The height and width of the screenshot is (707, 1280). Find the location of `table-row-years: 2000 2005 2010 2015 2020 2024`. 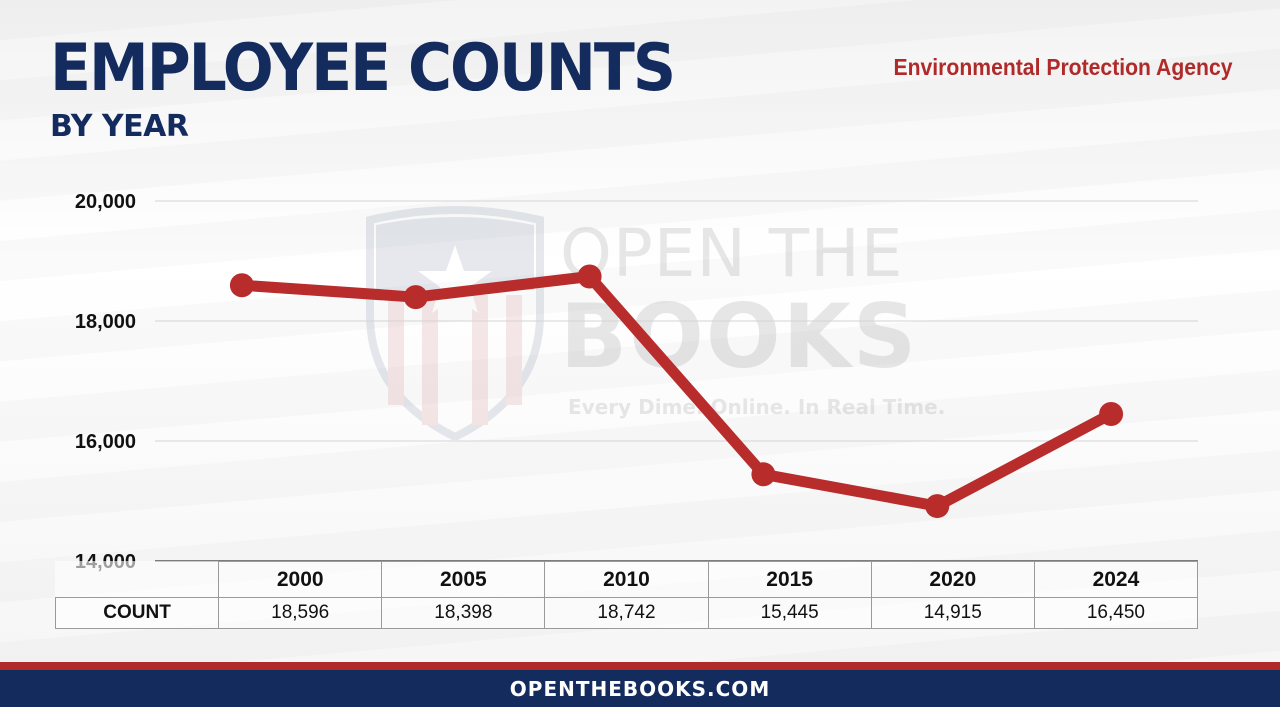

table-row-years: 2000 2005 2010 2015 2020 2024 is located at coordinates (627, 579).